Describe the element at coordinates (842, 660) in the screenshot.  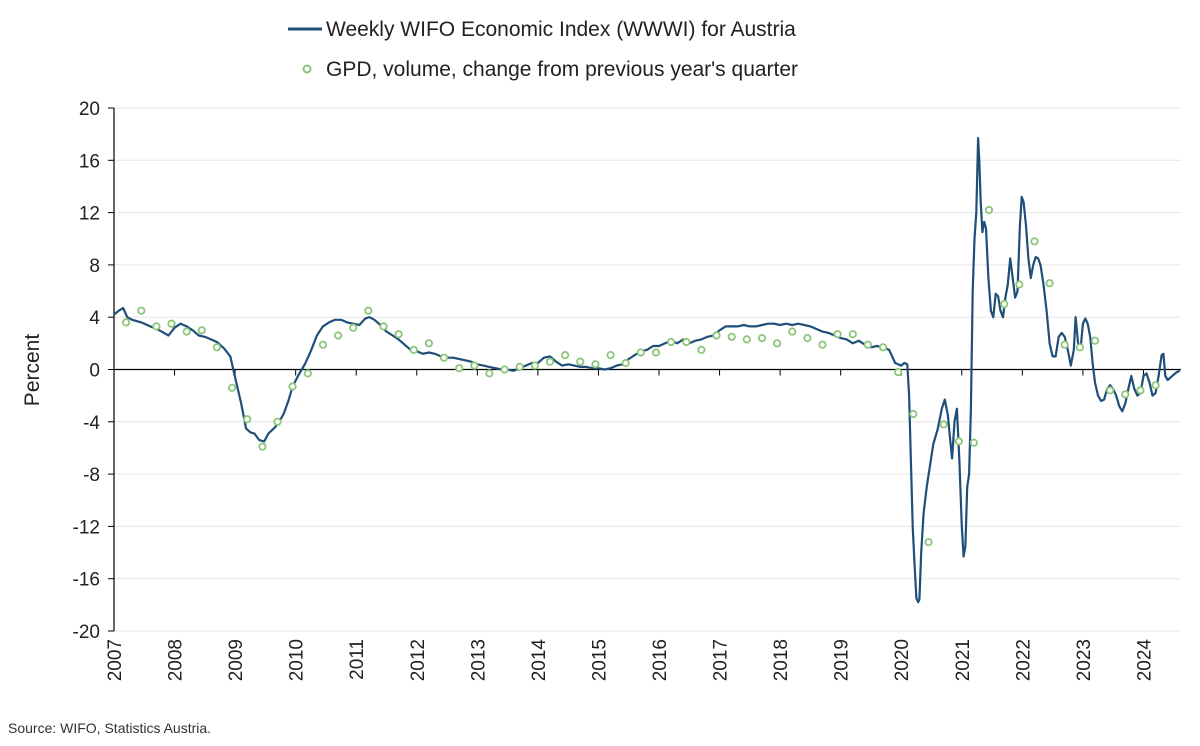
I see `x-tick-label: 2019` at that location.